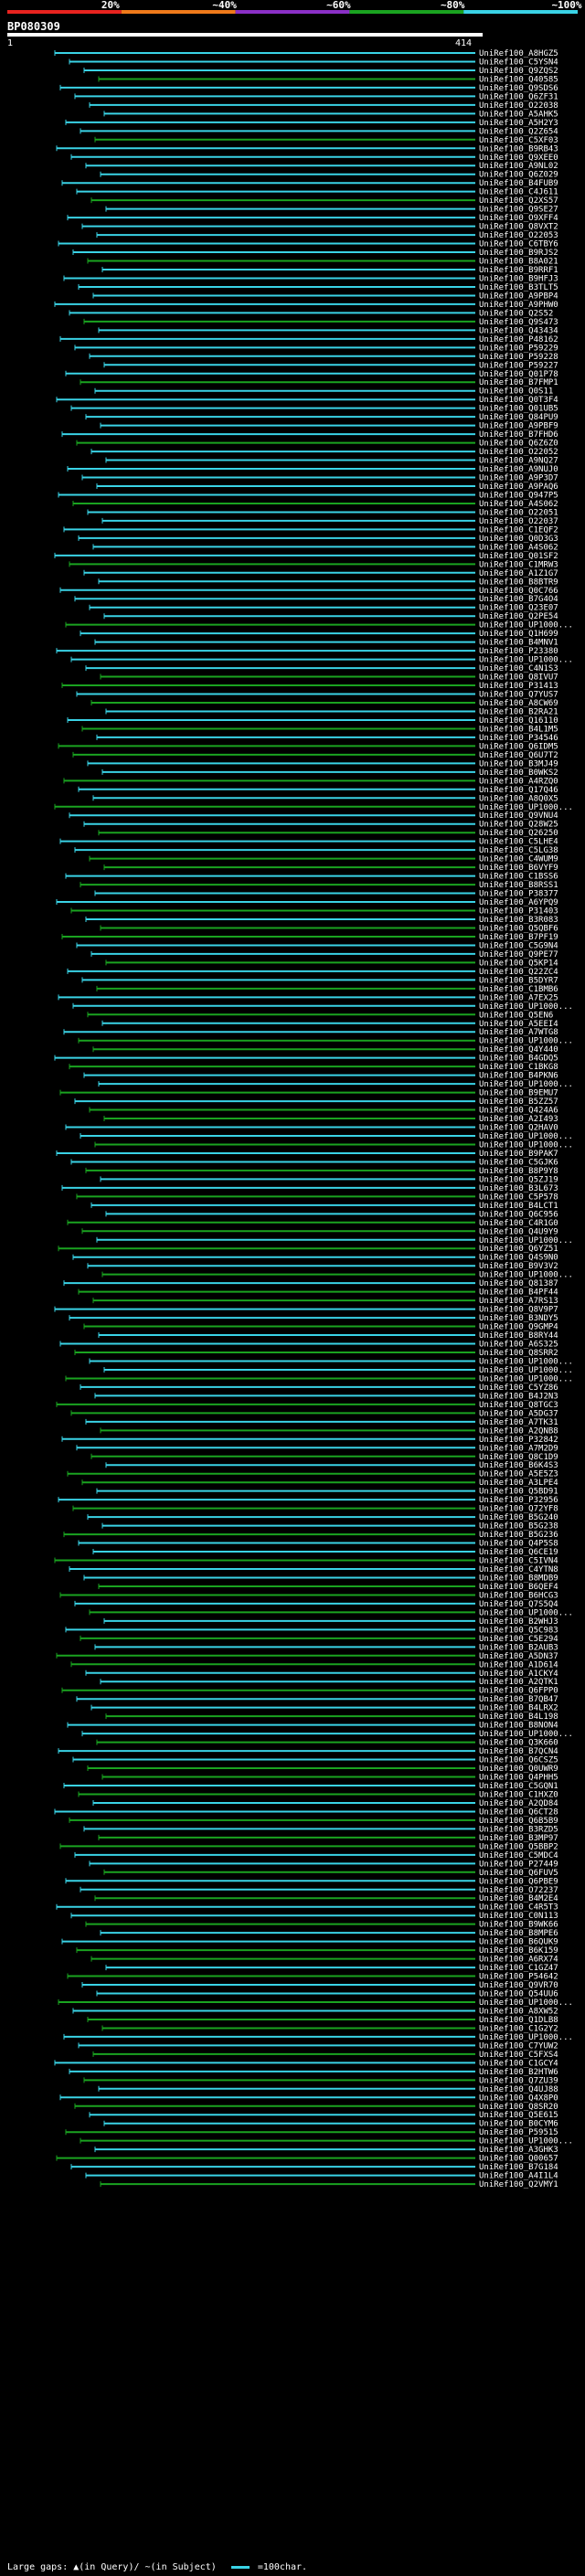  I want to click on hit-label: UniRef100_C5MDC4, so click(518, 1855).